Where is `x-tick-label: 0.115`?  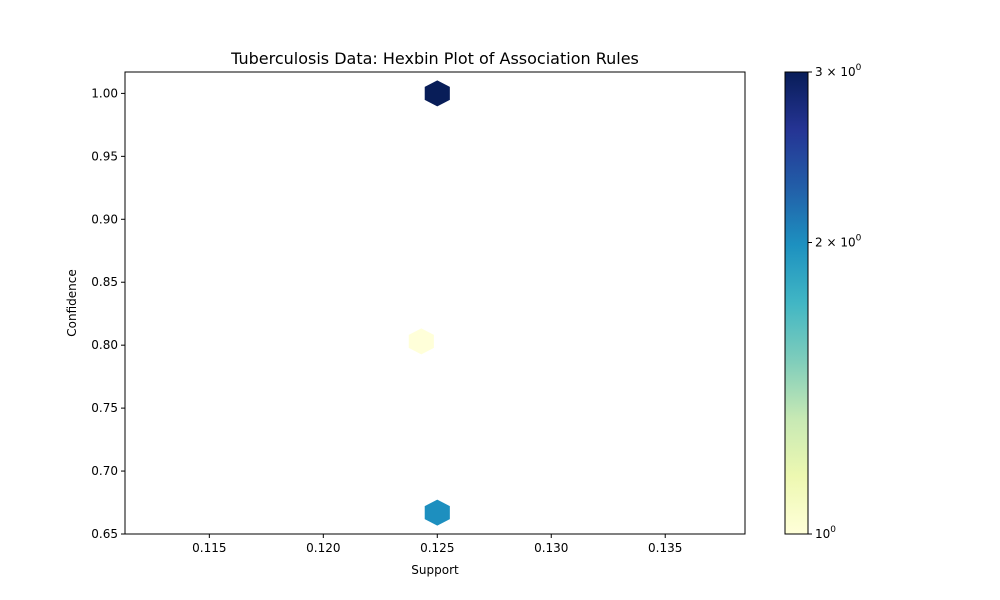
x-tick-label: 0.115 is located at coordinates (209, 548).